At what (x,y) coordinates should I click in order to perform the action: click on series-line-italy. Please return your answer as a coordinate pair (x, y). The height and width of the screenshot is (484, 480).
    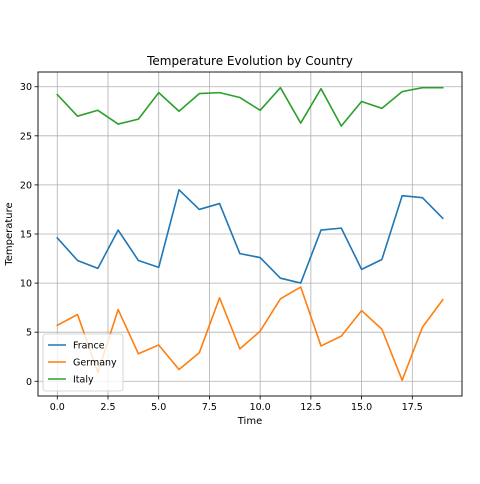
    Looking at the image, I should click on (250, 106).